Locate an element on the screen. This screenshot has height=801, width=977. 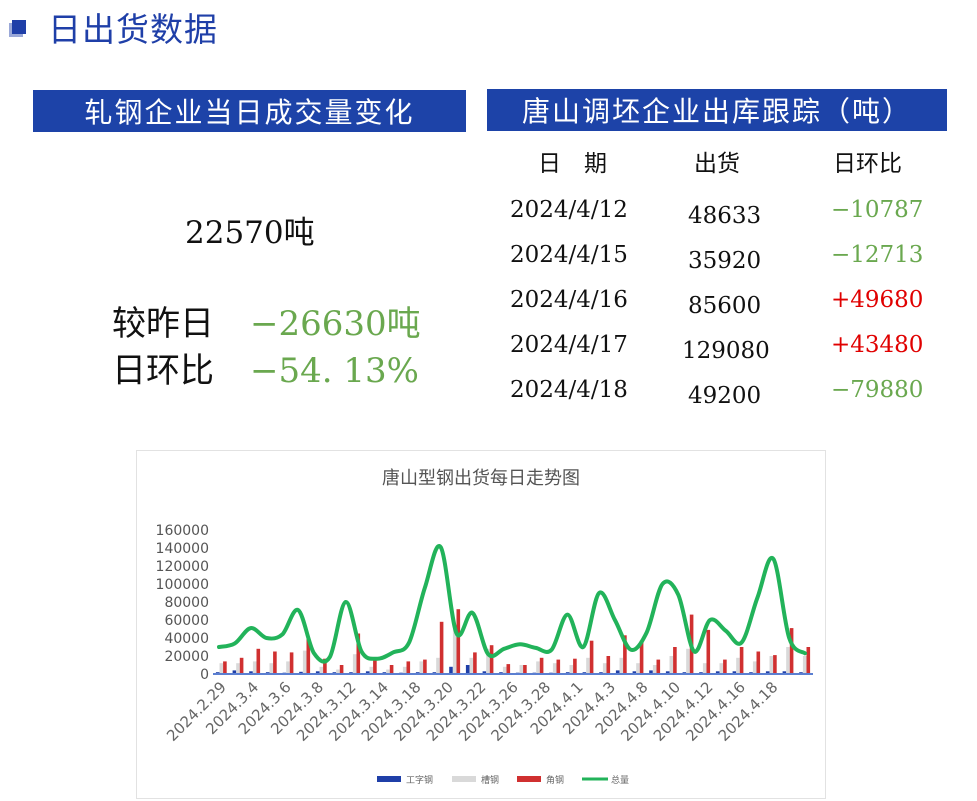
page-header: 日出货数据 is located at coordinates (115, 27).